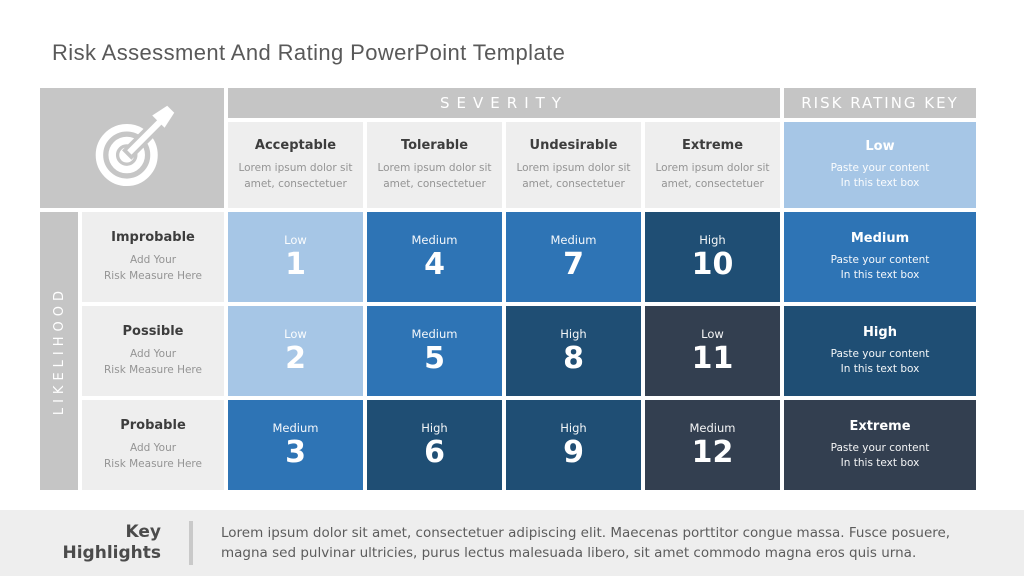 Image resolution: width=1024 pixels, height=576 pixels. Describe the element at coordinates (712, 264) in the screenshot. I see `cell-value: 10` at that location.